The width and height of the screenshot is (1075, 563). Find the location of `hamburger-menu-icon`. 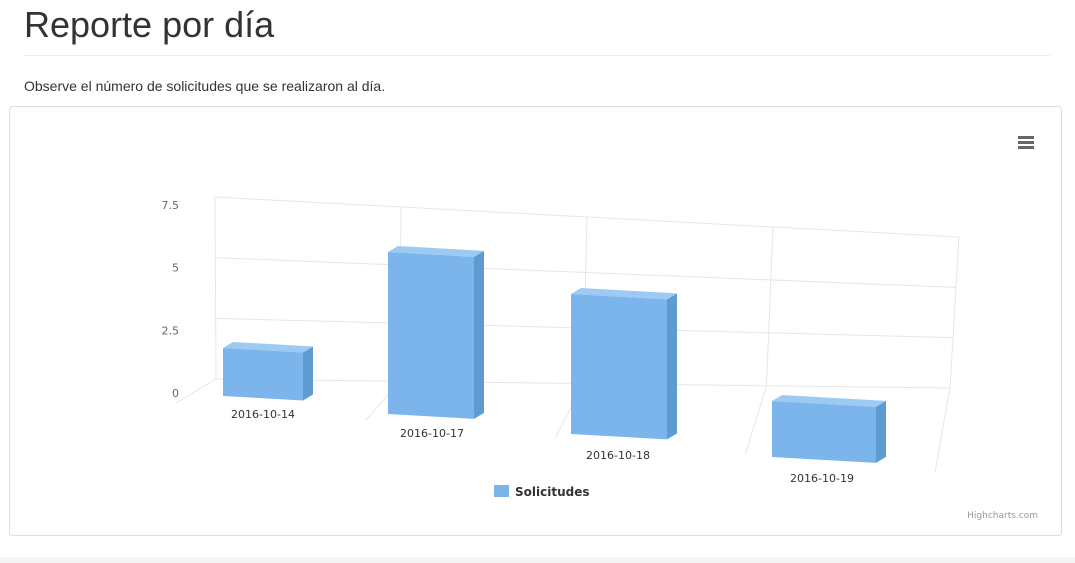

hamburger-menu-icon is located at coordinates (1026, 142).